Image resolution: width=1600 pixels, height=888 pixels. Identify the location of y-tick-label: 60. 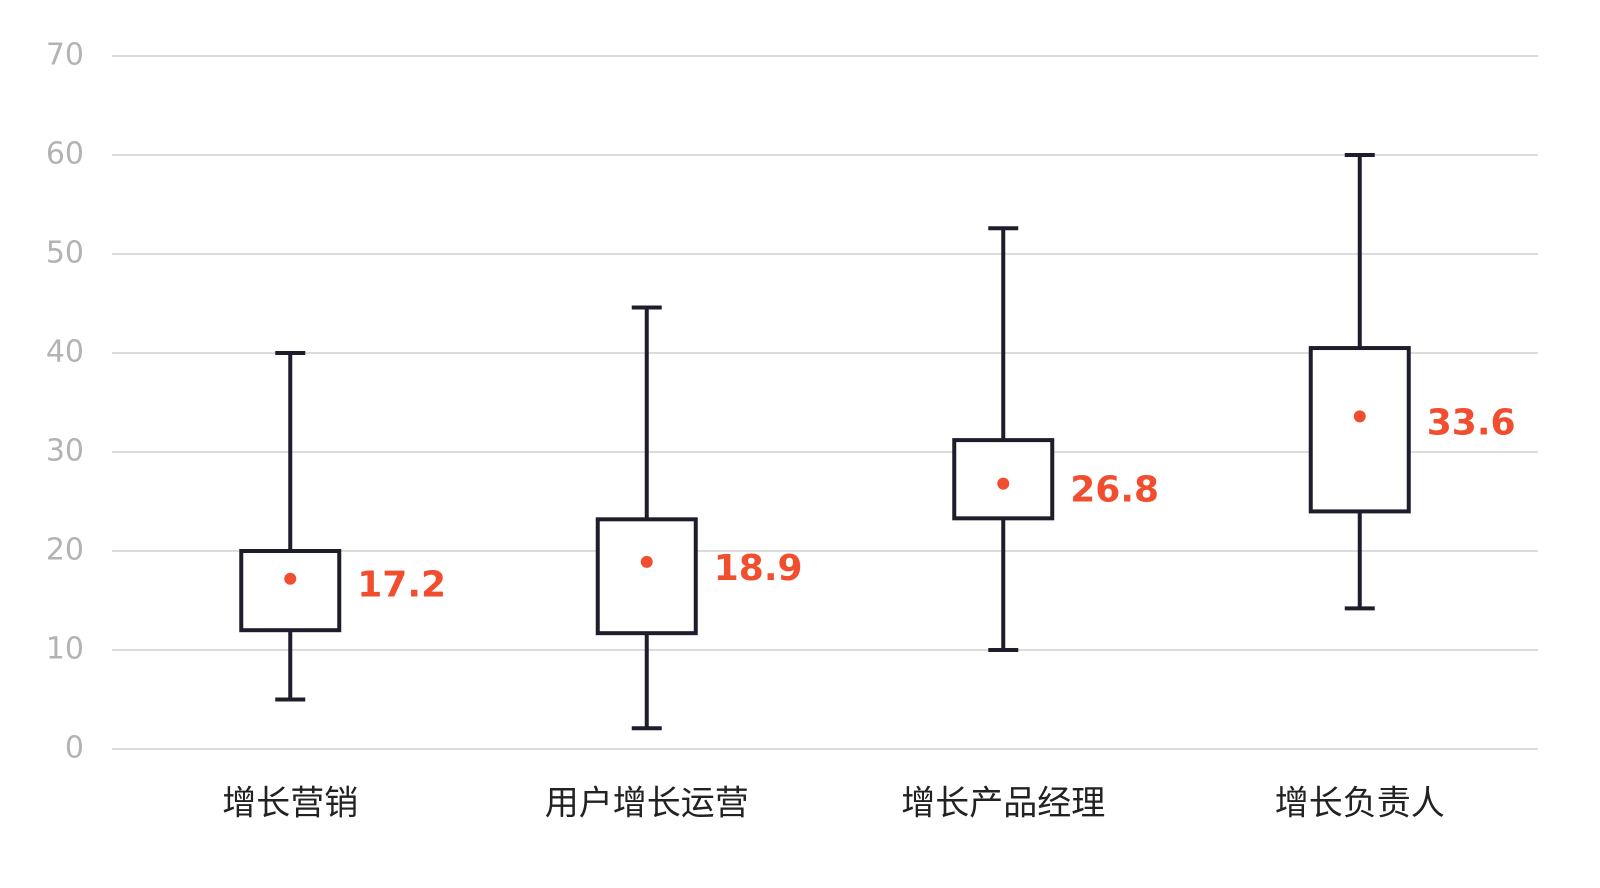
(65, 154).